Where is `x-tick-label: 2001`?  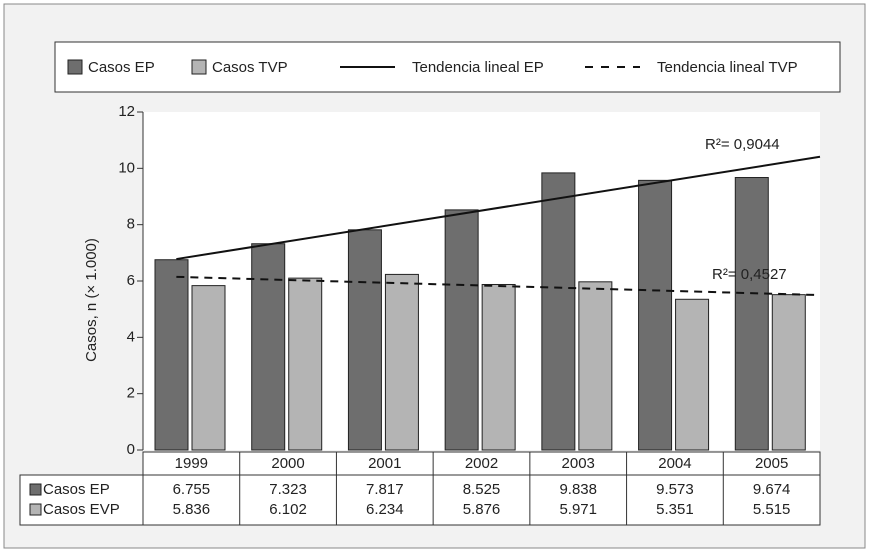 x-tick-label: 2001 is located at coordinates (384, 463).